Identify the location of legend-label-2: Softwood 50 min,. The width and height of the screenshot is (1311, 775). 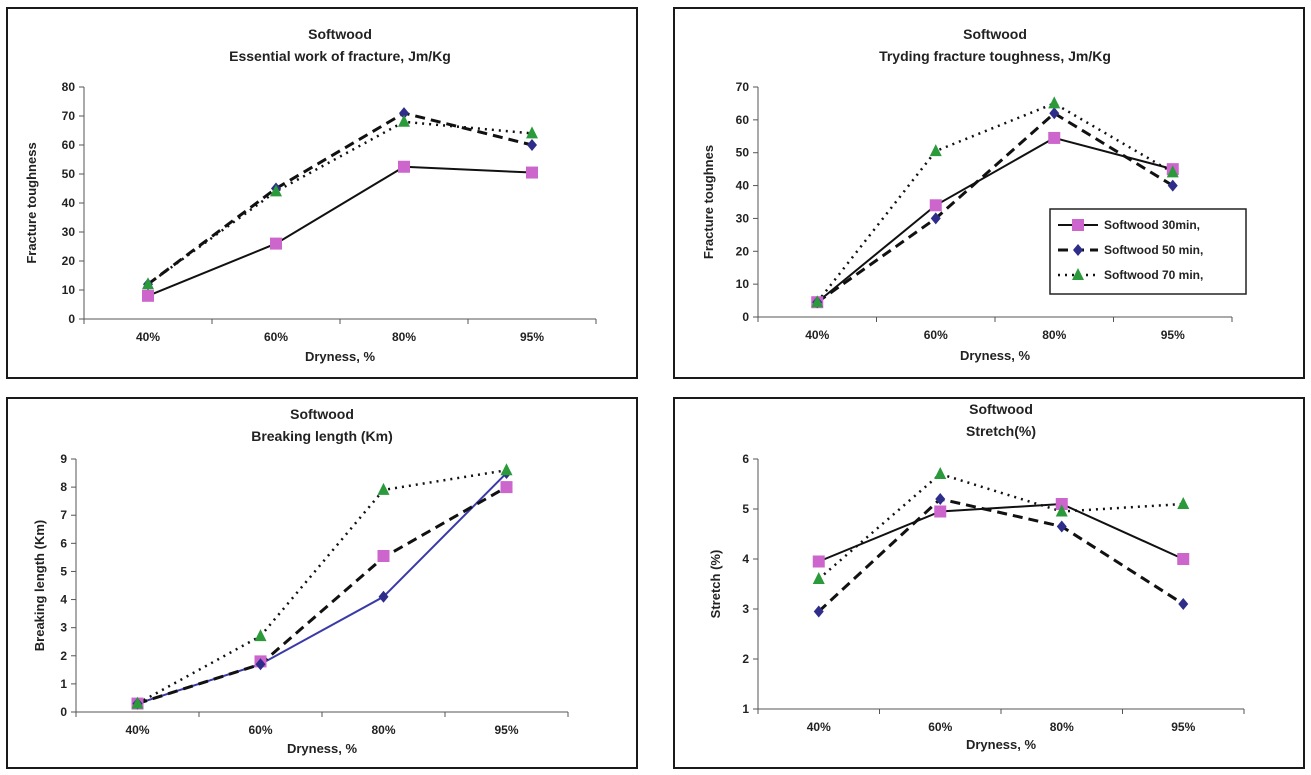
(1153, 250).